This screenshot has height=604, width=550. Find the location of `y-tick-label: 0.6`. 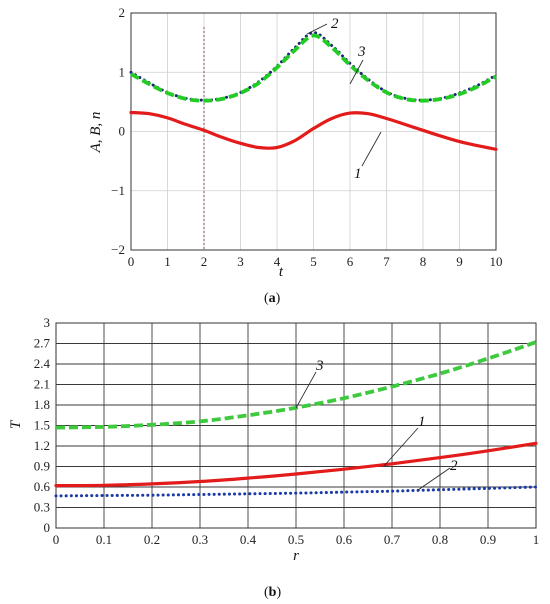

y-tick-label: 0.6 is located at coordinates (42, 486).